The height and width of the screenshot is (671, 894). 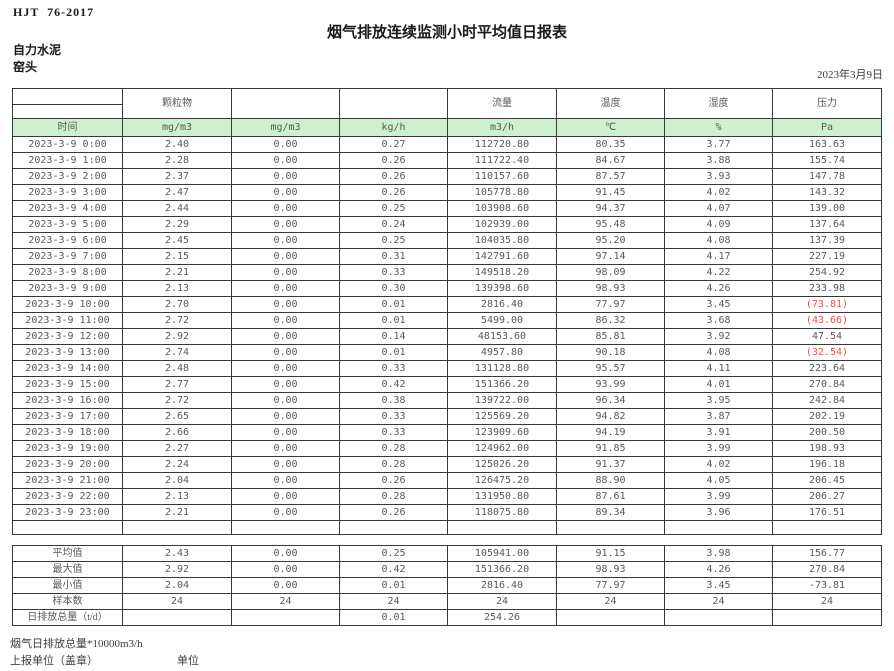 I want to click on time-cell: 2023-3-9 22:00, so click(x=67, y=496).